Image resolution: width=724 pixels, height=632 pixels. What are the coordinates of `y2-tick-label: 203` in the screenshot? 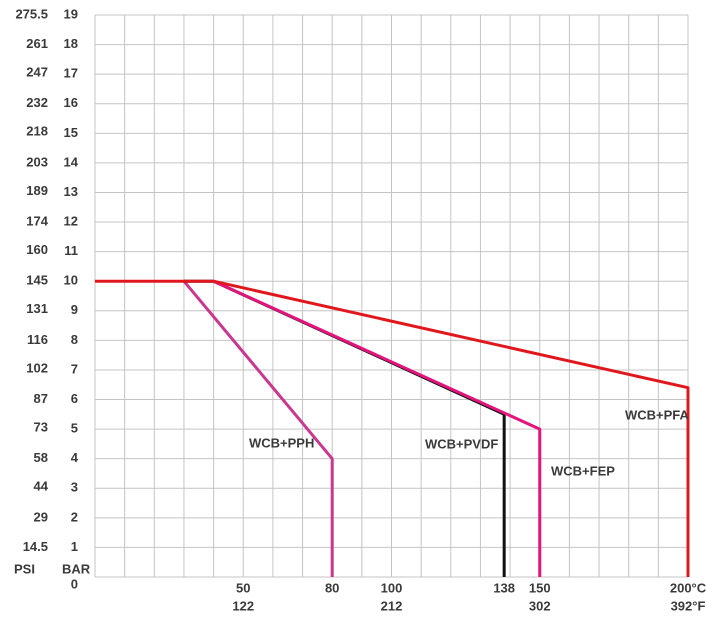 It's located at (37, 161).